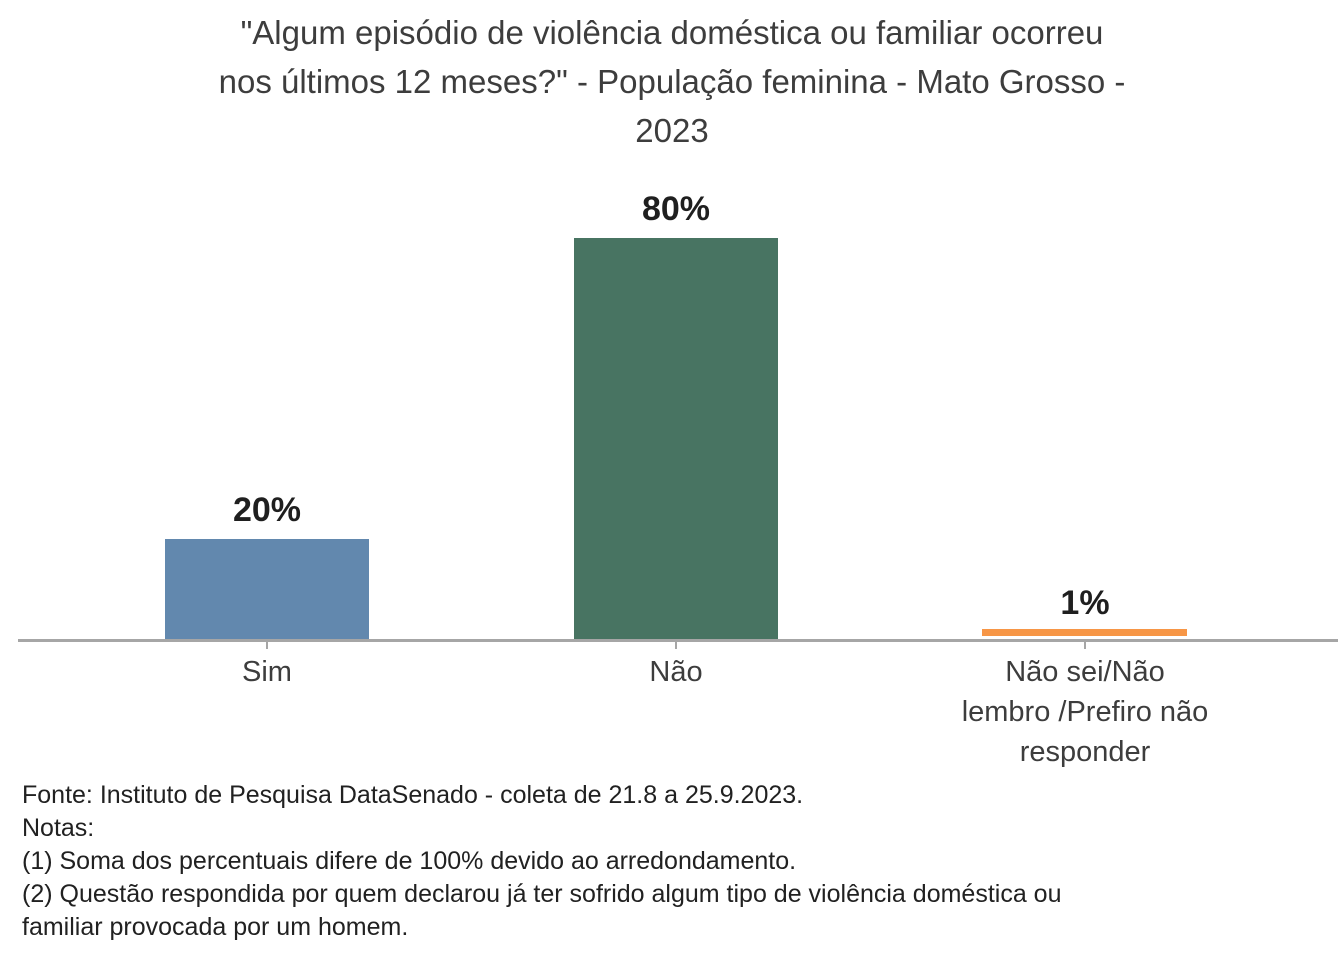 This screenshot has width=1344, height=960. What do you see at coordinates (676, 438) in the screenshot?
I see `bar-nao` at bounding box center [676, 438].